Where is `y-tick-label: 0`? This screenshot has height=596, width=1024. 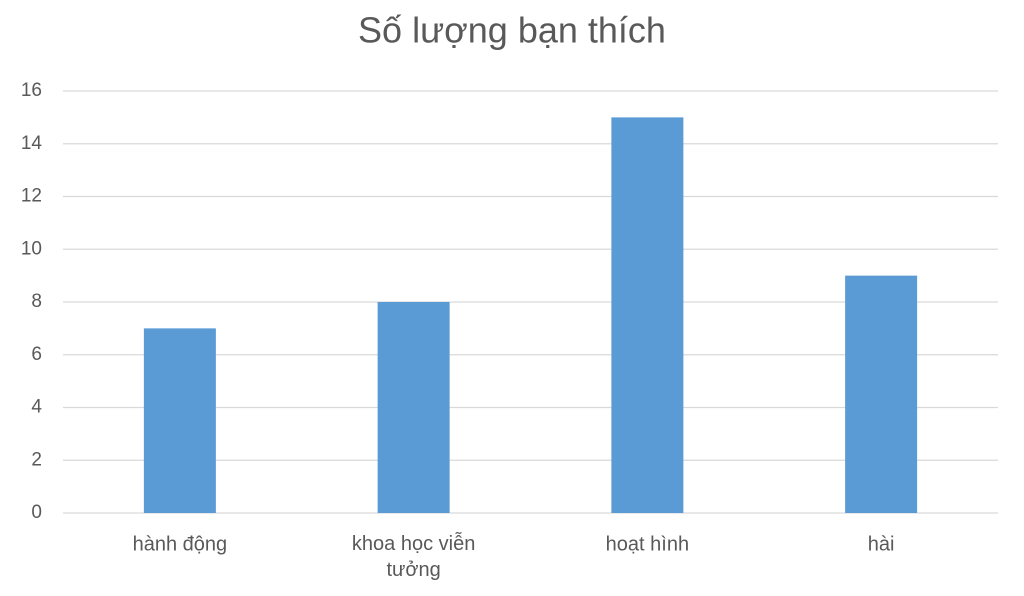 y-tick-label: 0 is located at coordinates (36, 512).